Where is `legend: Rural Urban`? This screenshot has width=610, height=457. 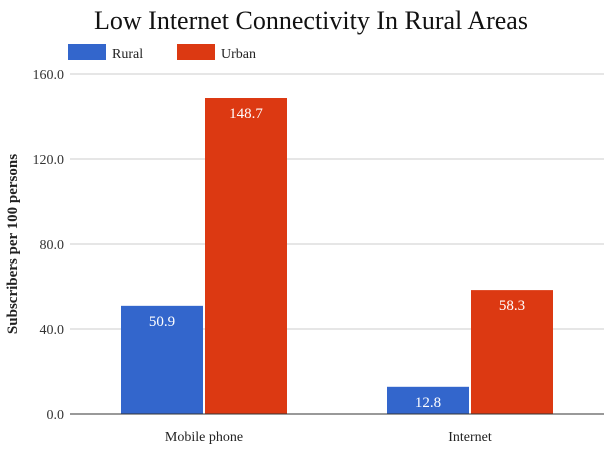 legend: Rural Urban is located at coordinates (162, 53).